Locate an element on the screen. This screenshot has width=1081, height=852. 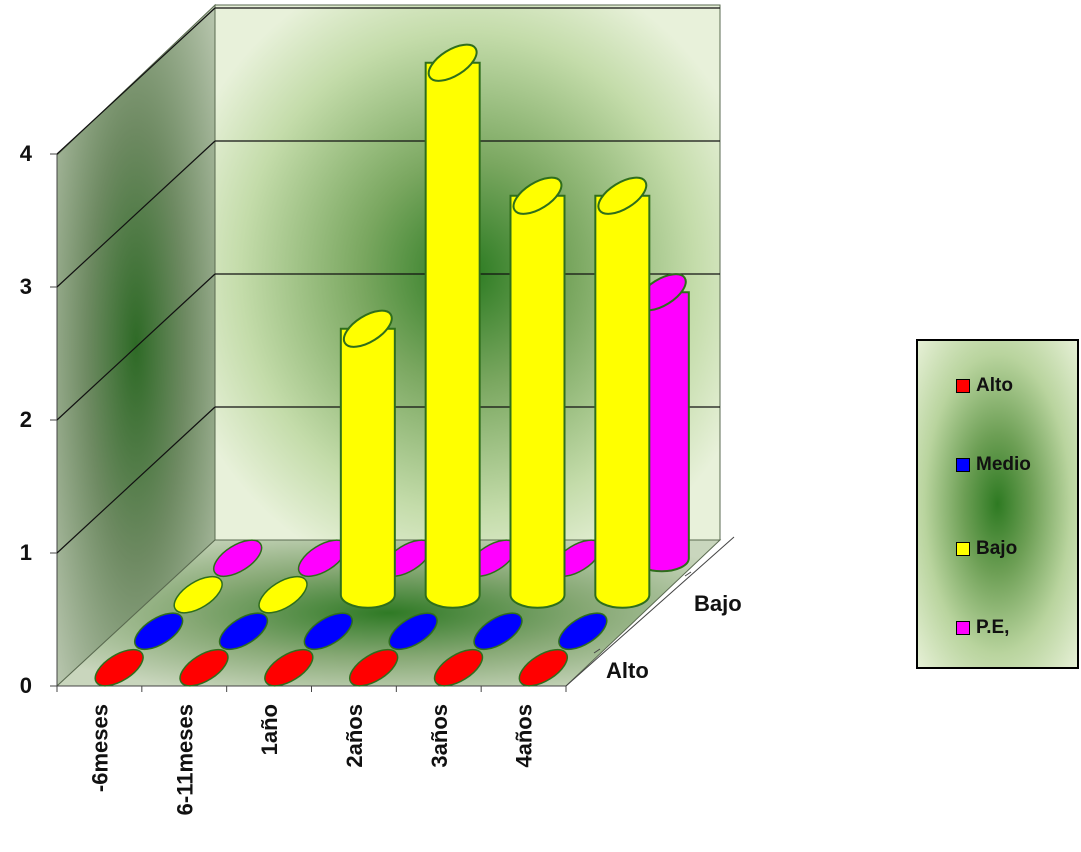
depth-axis-line is located at coordinates (650, 611).